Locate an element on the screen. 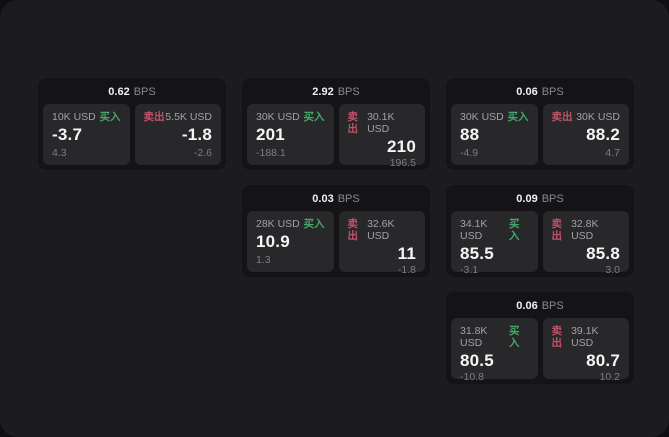  sell-sub-value: 3.0 is located at coordinates (612, 270).